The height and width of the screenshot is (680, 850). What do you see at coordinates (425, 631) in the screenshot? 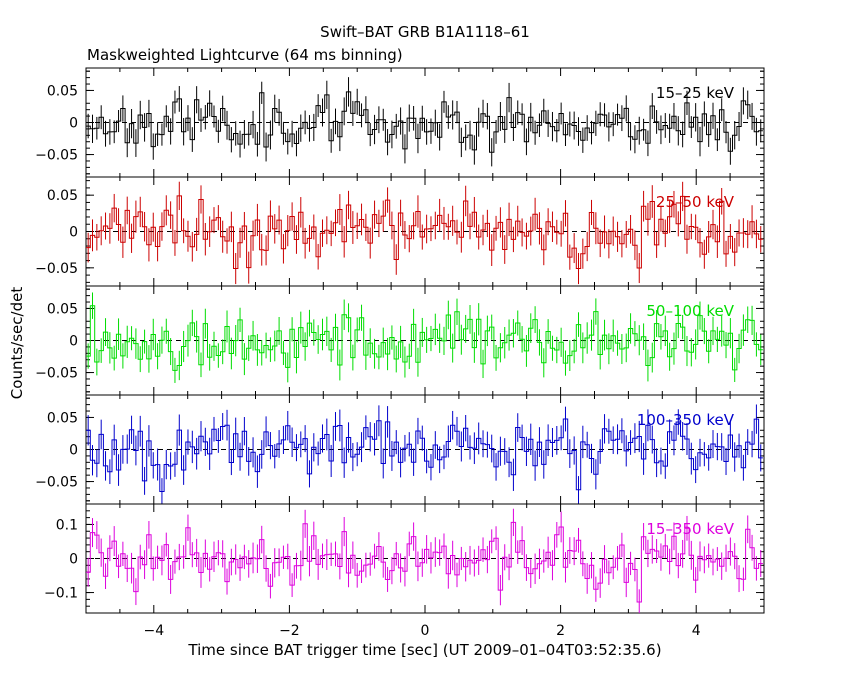
I see `x-tick-label: 0` at bounding box center [425, 631].